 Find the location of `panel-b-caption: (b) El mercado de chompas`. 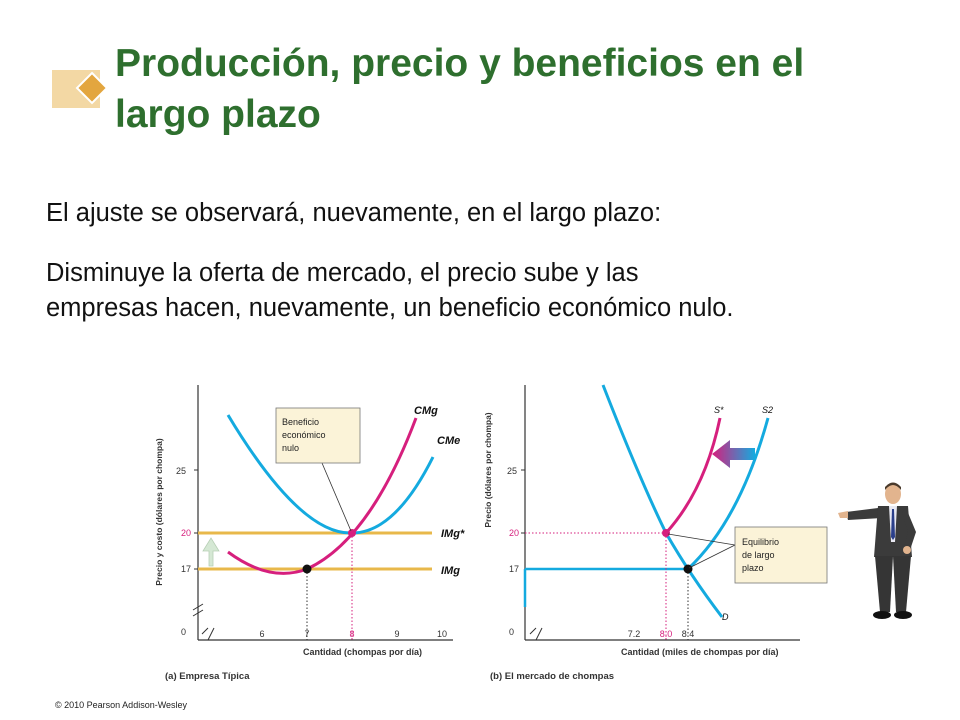

panel-b-caption: (b) El mercado de chompas is located at coordinates (552, 676).